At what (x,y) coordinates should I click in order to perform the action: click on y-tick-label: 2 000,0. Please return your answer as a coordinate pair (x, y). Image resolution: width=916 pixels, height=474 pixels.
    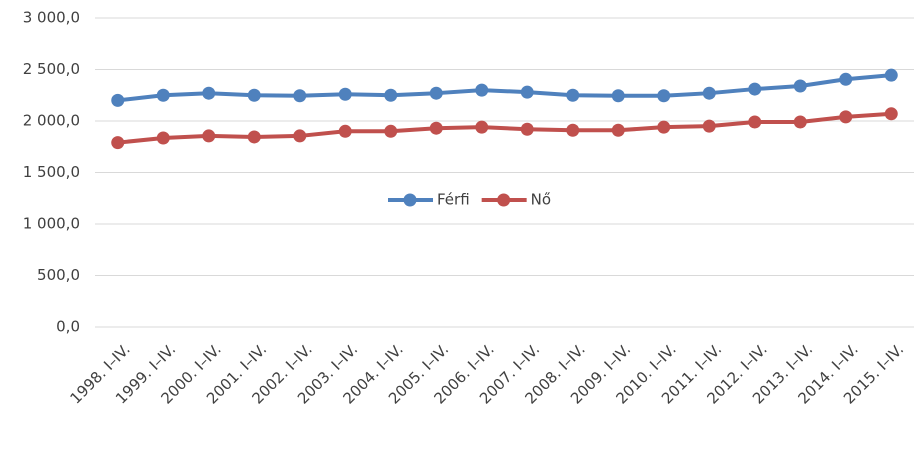
    Looking at the image, I should click on (51, 121).